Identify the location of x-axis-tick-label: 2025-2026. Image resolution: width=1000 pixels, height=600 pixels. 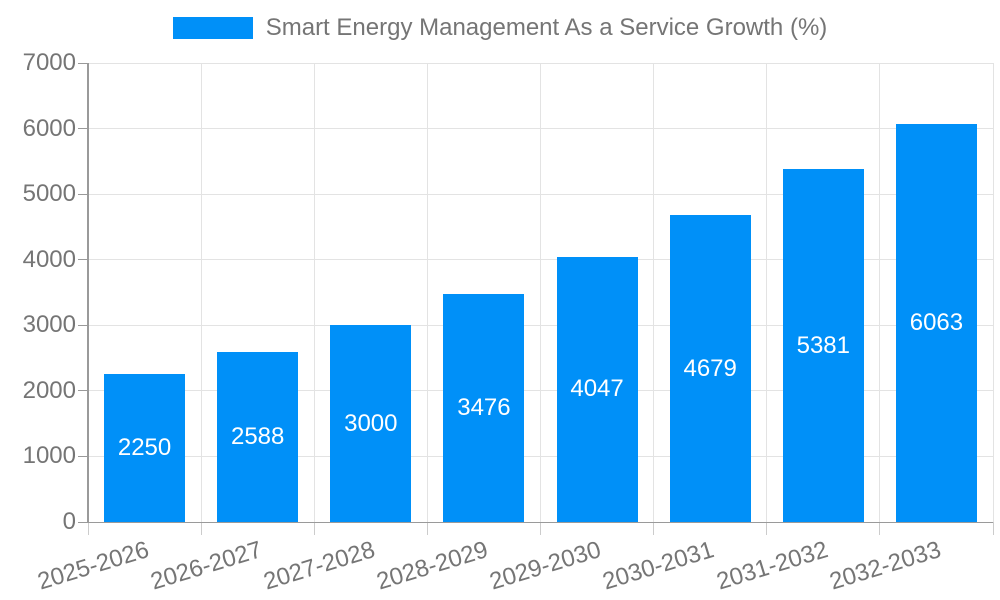
(93, 566).